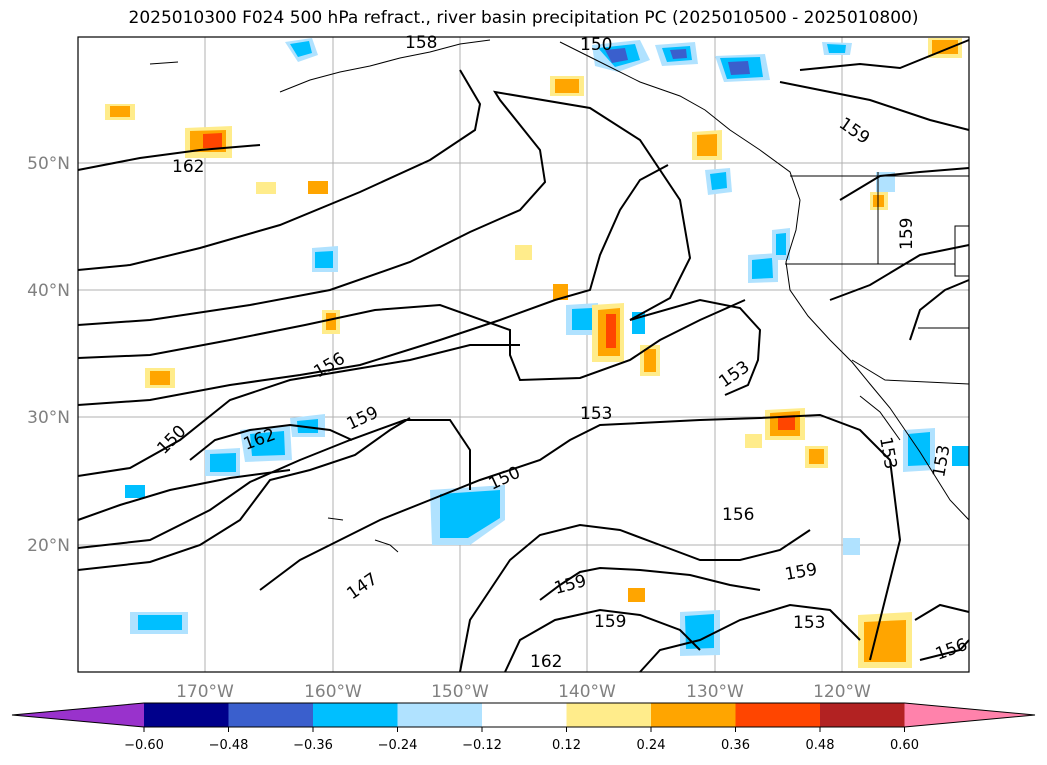 This screenshot has width=1047, height=765. I want to click on lon-tick: 140°W, so click(587, 692).